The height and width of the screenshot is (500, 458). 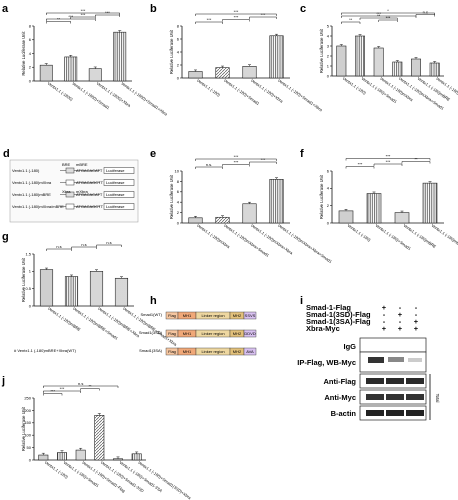 I want to click on domain-label: SSVS, so click(x=250, y=315).